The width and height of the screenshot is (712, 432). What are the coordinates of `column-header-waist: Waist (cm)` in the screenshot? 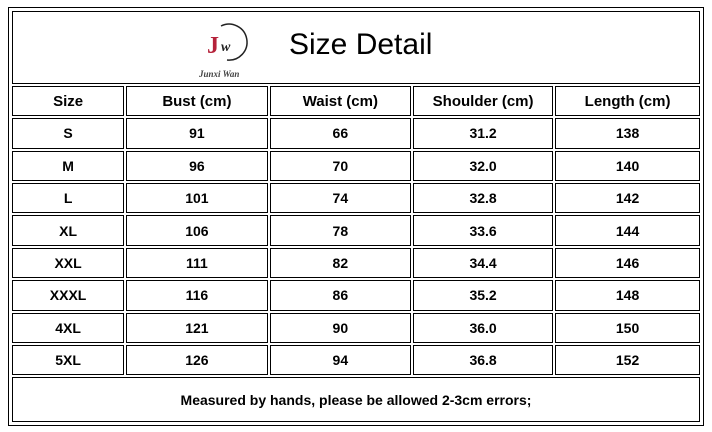 It's located at (340, 101).